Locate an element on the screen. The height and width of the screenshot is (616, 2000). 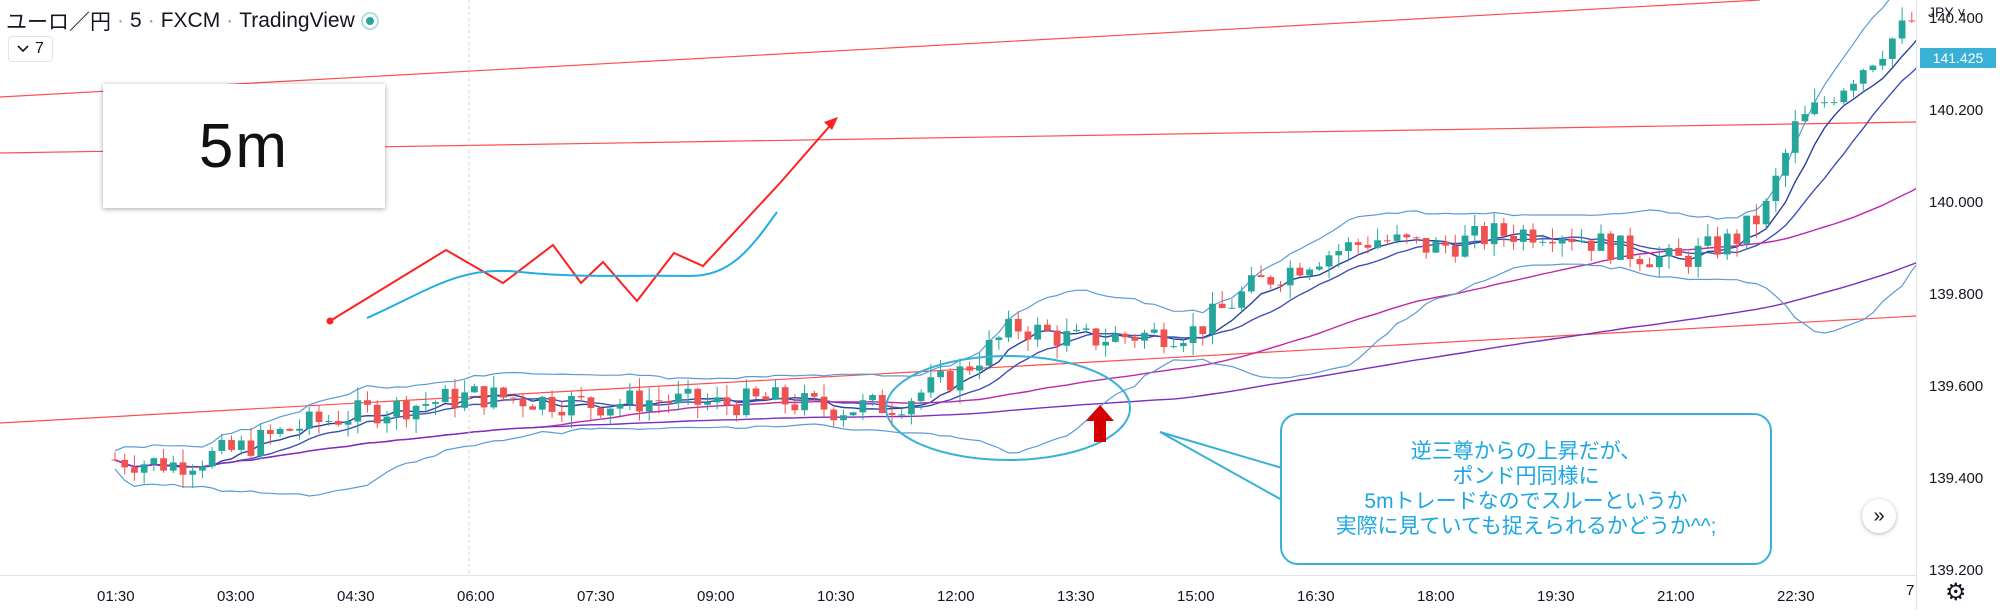
time-tick-label: 21:00 is located at coordinates (1676, 596).